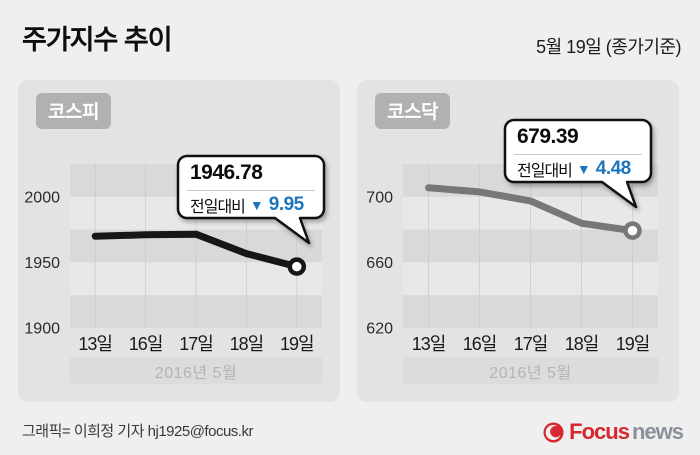  What do you see at coordinates (553, 432) in the screenshot?
I see `focus-news-logo-icon` at bounding box center [553, 432].